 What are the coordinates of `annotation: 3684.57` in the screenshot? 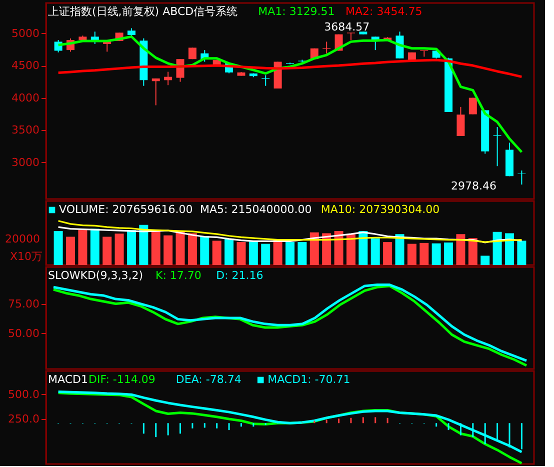 It's located at (347, 27).